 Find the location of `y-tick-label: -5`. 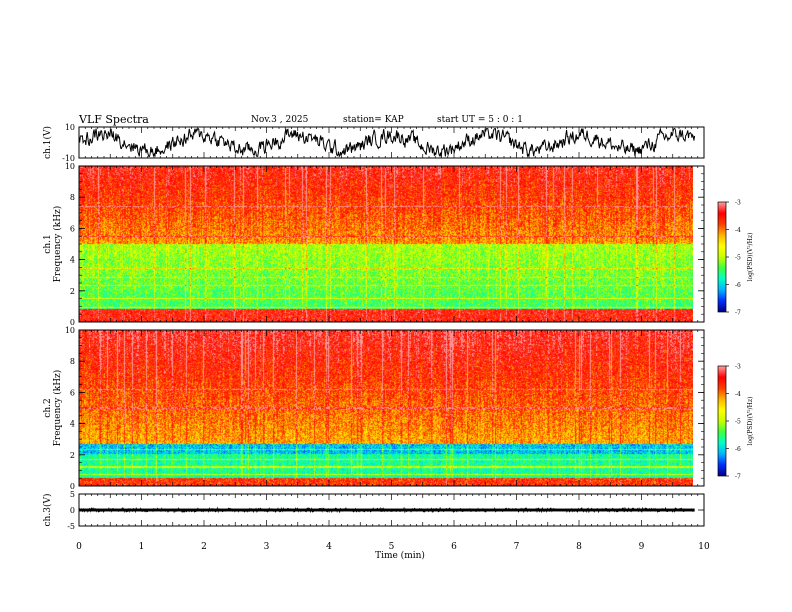

y-tick-label: -5 is located at coordinates (71, 526).